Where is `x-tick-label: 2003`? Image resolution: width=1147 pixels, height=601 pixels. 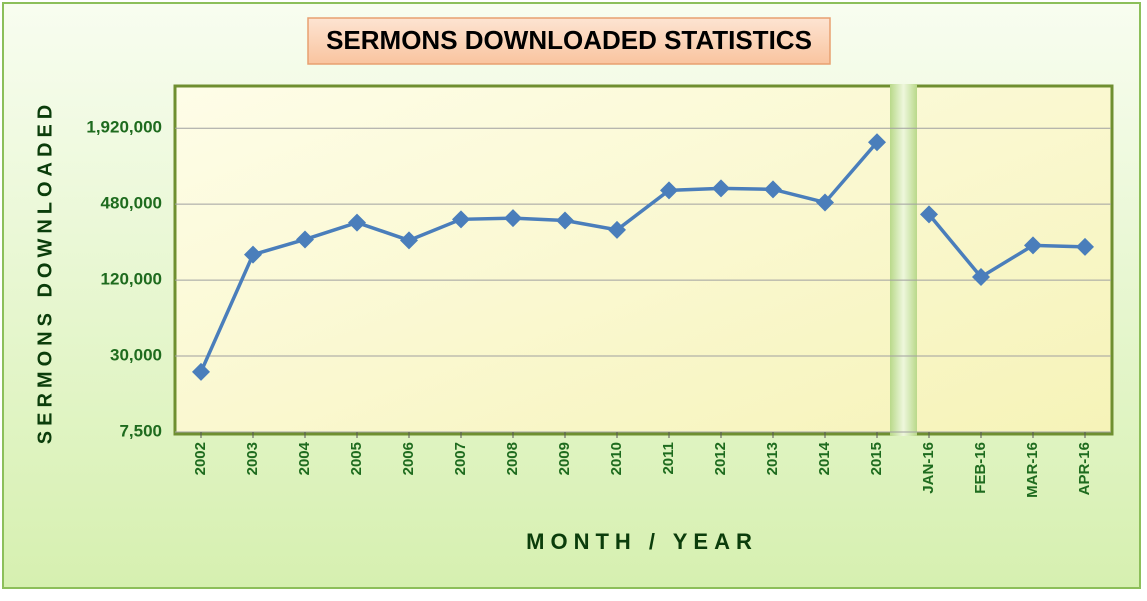
x-tick-label: 2003 is located at coordinates (252, 458).